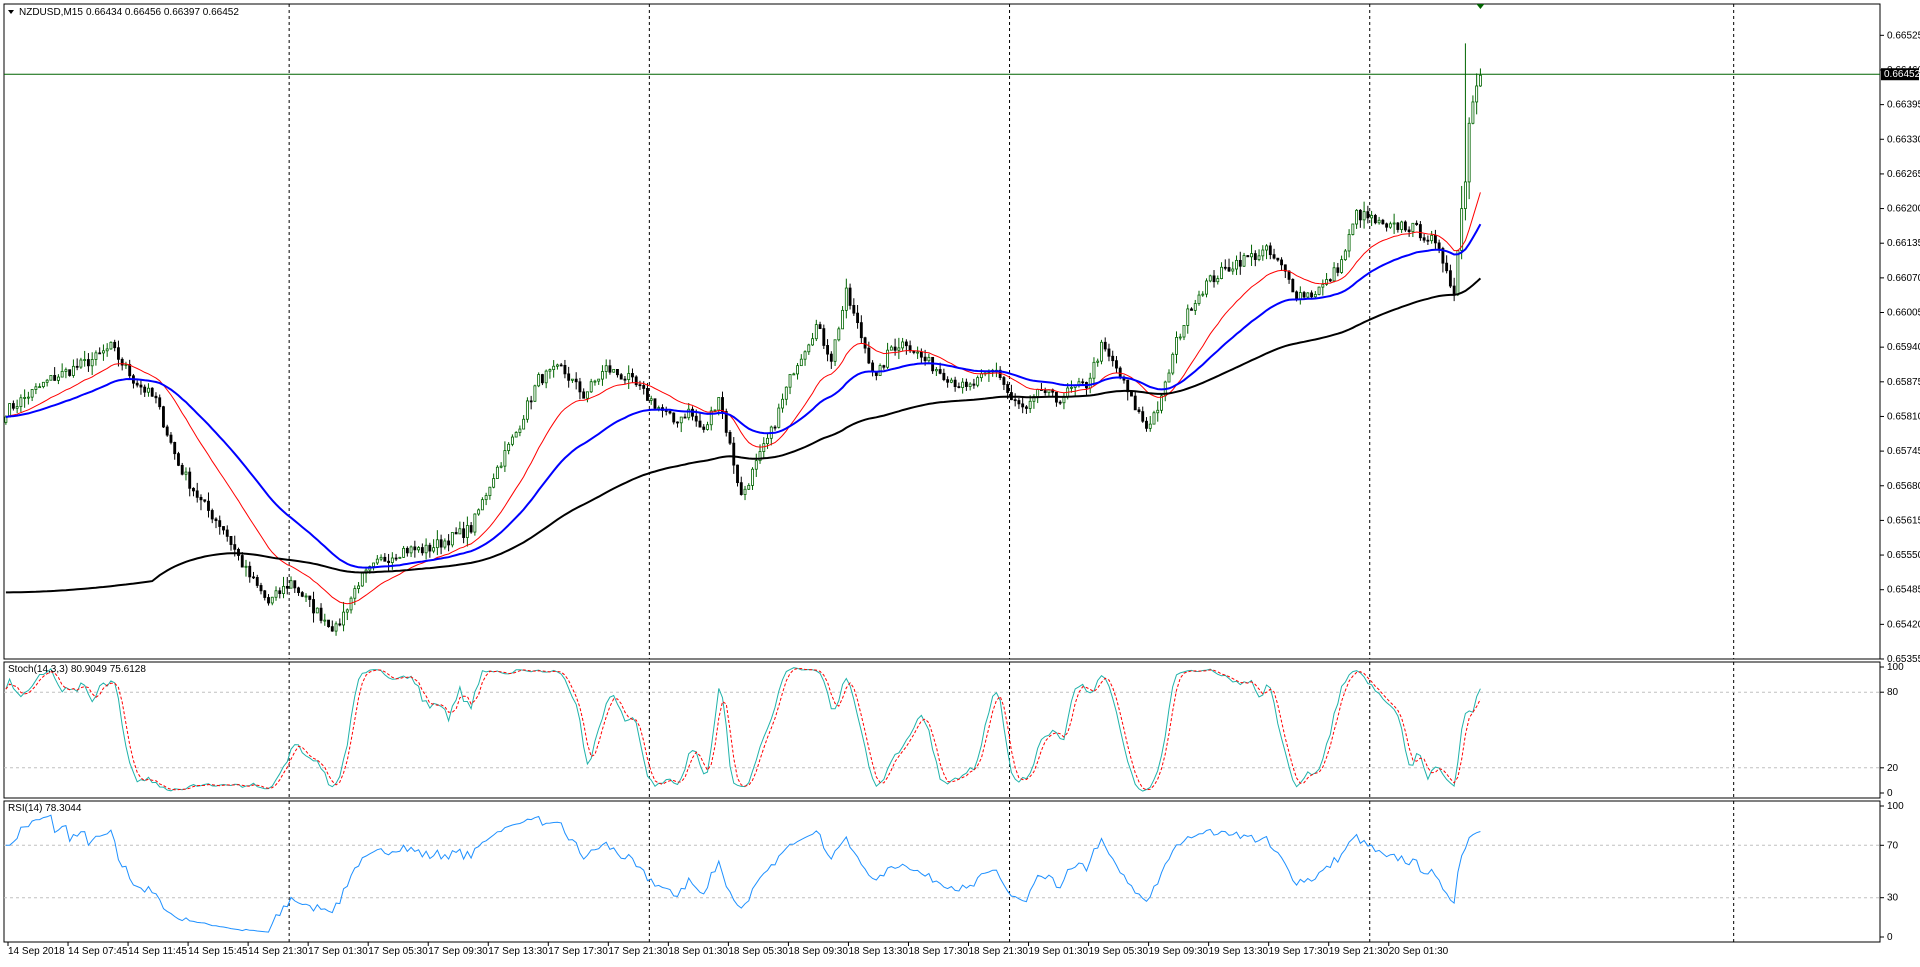 This screenshot has width=1920, height=967. Describe the element at coordinates (1059, 951) in the screenshot. I see `time-tick-label: 19 Sep 01:30` at that location.